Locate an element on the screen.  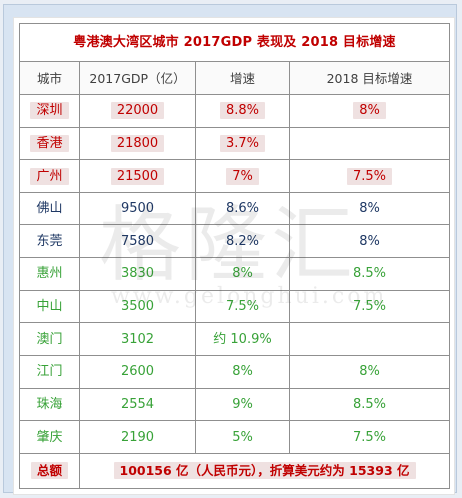
gdp-value: 21500 is located at coordinates (137, 176).